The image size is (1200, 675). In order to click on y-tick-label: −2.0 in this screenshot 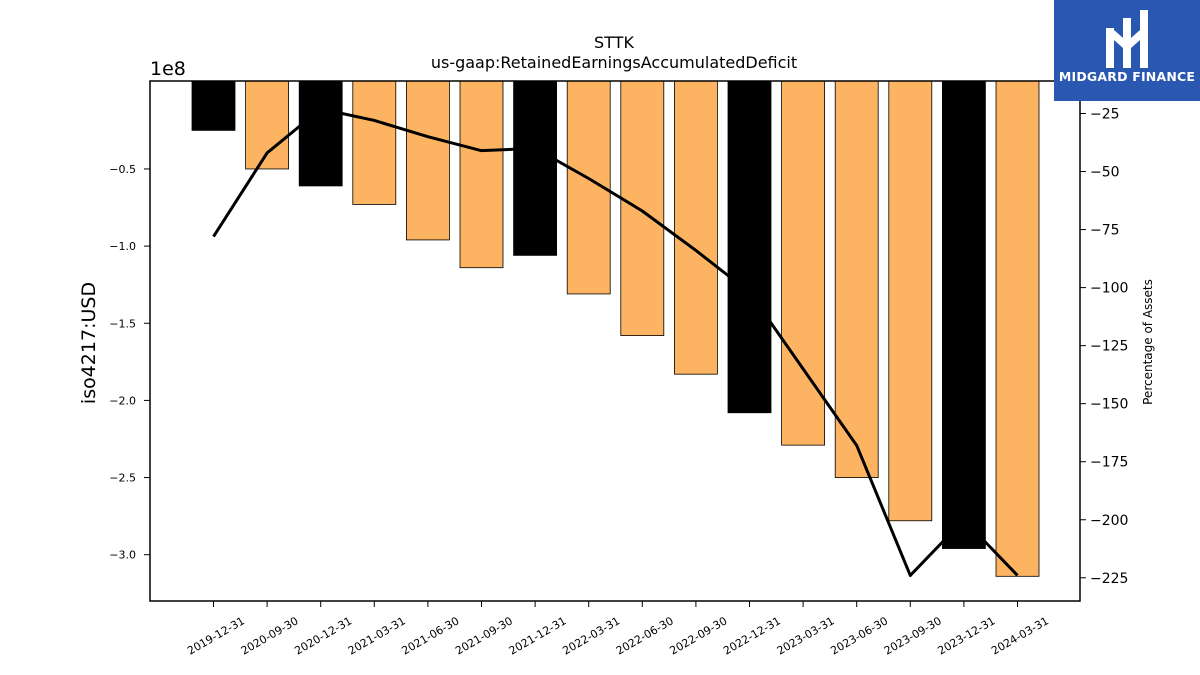, I will do `click(122, 400)`.